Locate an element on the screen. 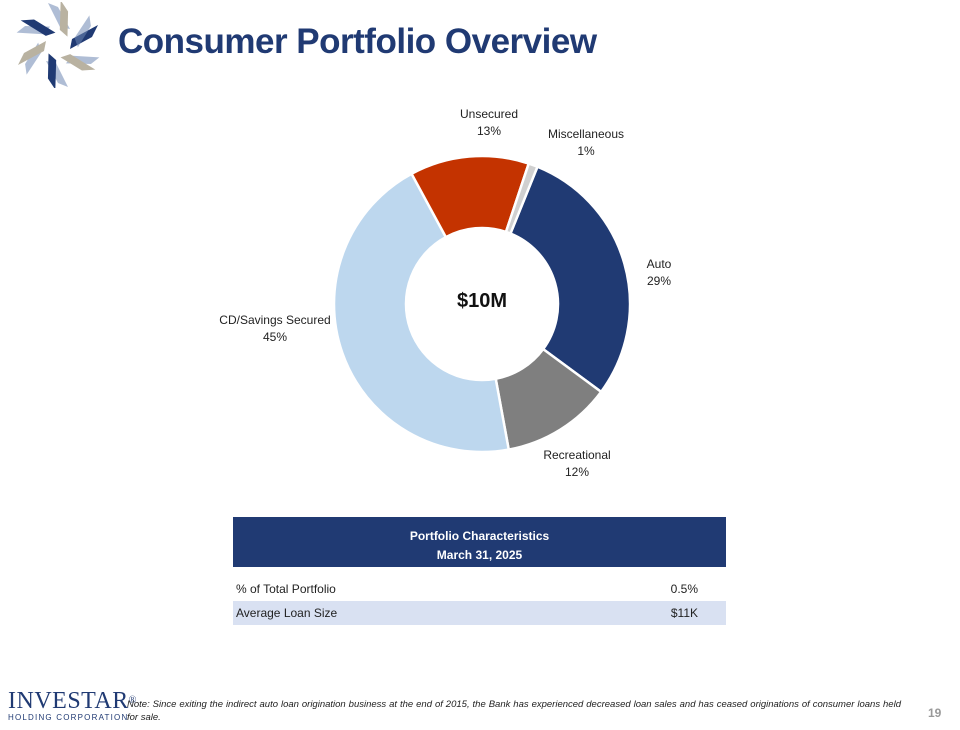 The height and width of the screenshot is (730, 960). table-row: % of Total Portfolio 0.5% is located at coordinates (479, 589).